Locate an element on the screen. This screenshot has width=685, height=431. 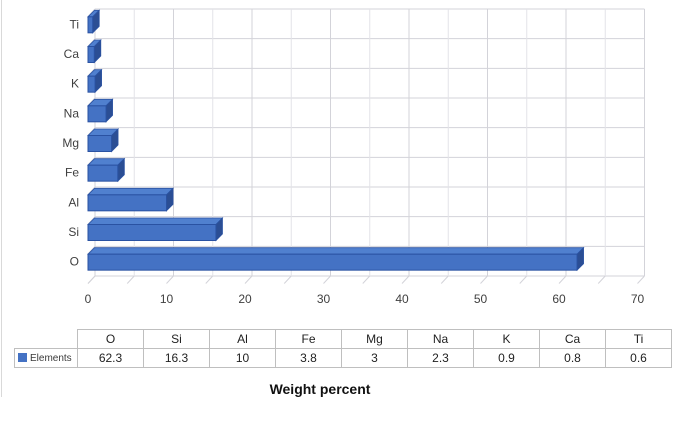
bar-top-face-Al is located at coordinates (130, 191).